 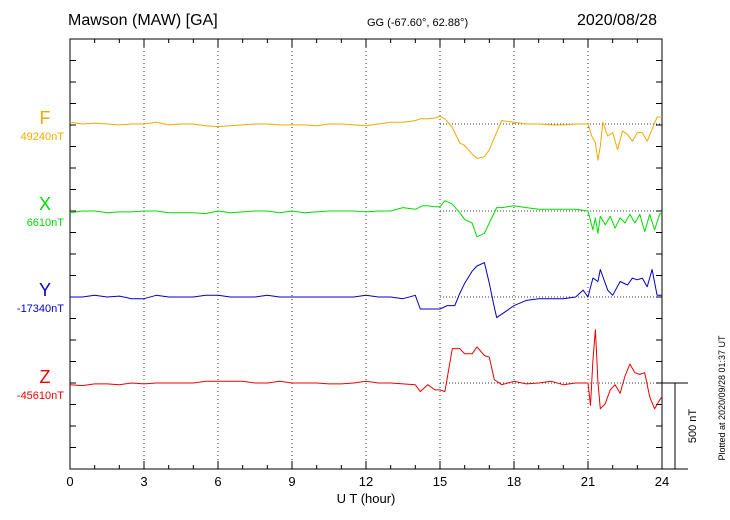 What do you see at coordinates (722, 398) in the screenshot?
I see `plotted-timestamp: Plotted at 2020/09/28 01:37 UT` at bounding box center [722, 398].